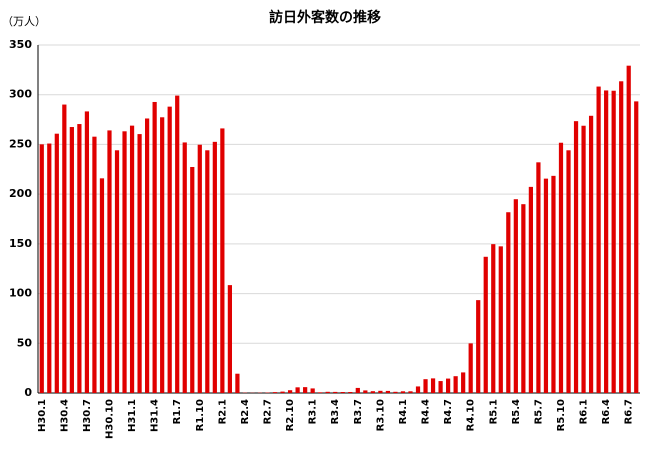  What do you see at coordinates (42, 415) in the screenshot?
I see `x-tick-label: H30.1` at bounding box center [42, 415].